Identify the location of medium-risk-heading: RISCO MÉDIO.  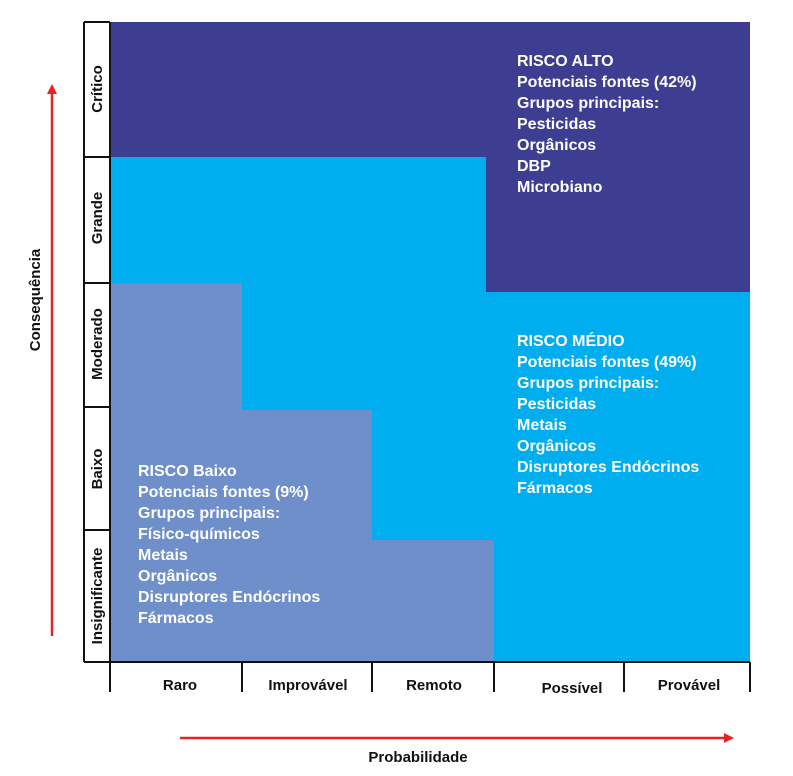
(571, 340).